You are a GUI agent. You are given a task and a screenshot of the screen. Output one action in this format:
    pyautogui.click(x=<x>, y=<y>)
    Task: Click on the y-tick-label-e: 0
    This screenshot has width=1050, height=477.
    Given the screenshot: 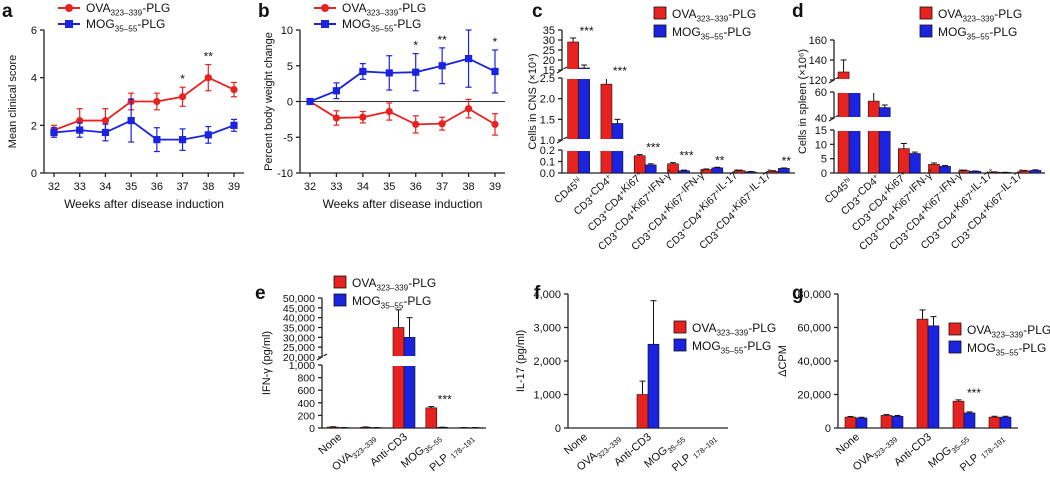 What is the action you would take?
    pyautogui.click(x=312, y=429)
    